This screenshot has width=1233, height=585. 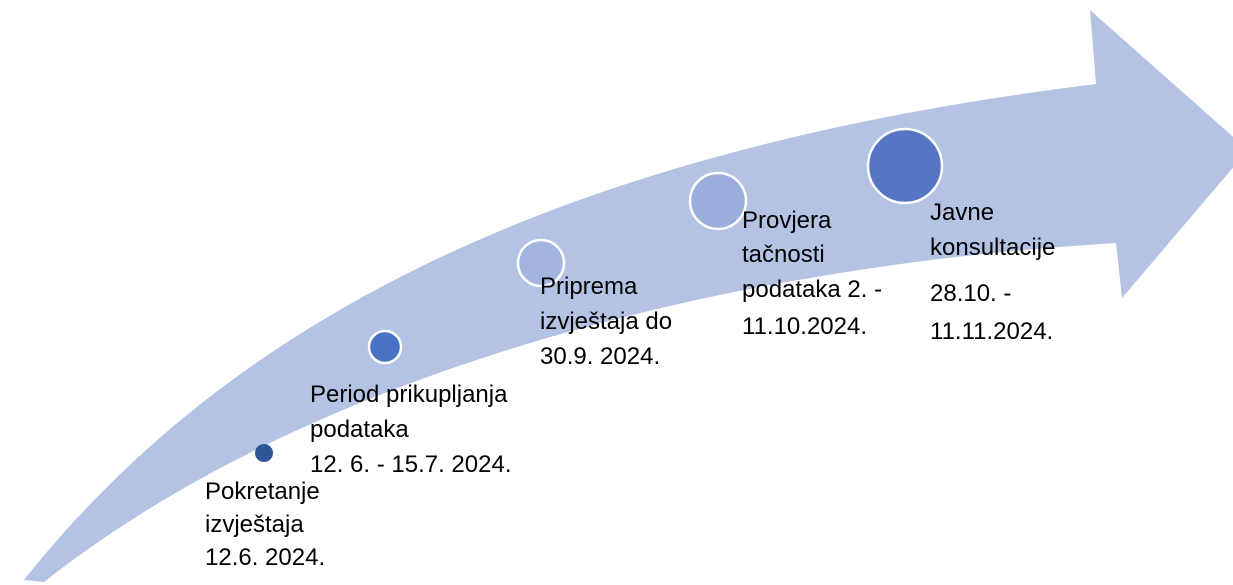 What do you see at coordinates (991, 331) in the screenshot?
I see `step-label: 11.11.2024.` at bounding box center [991, 331].